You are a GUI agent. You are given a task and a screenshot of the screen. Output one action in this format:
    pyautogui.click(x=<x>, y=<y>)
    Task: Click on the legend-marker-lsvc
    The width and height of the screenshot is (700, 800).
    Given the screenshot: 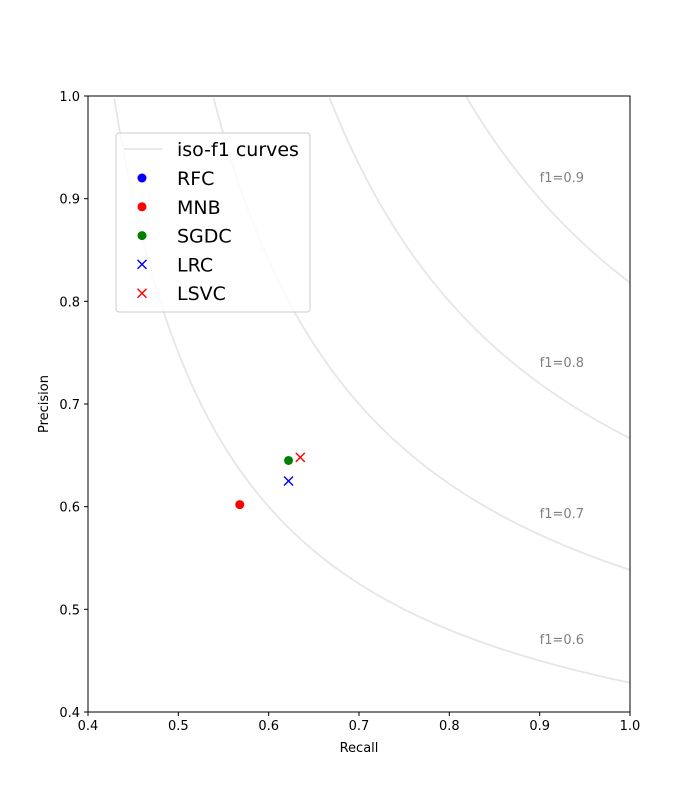 What is the action you would take?
    pyautogui.click(x=142, y=293)
    